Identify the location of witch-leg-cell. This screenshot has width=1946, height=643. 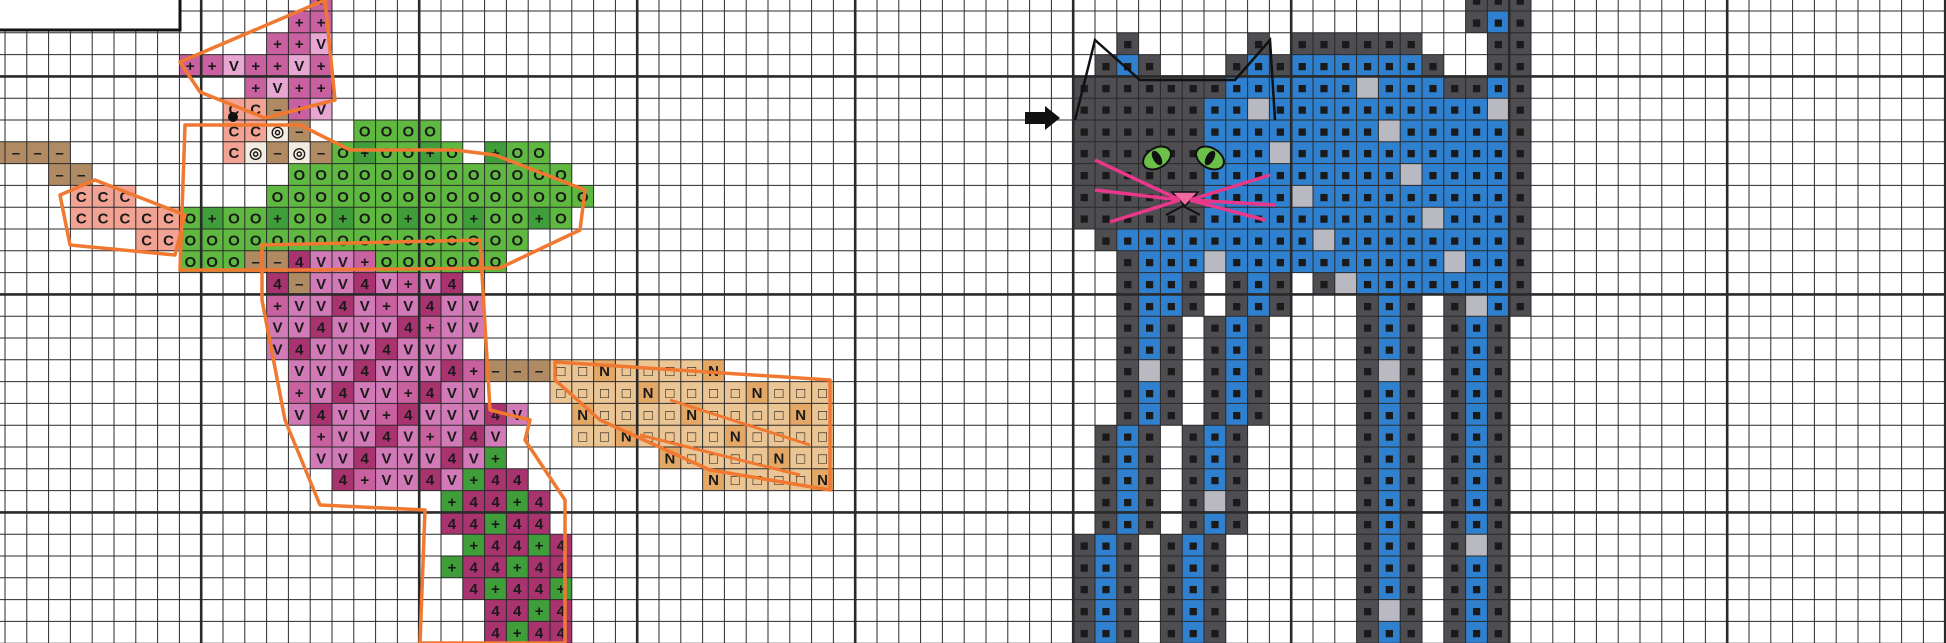
(452, 523).